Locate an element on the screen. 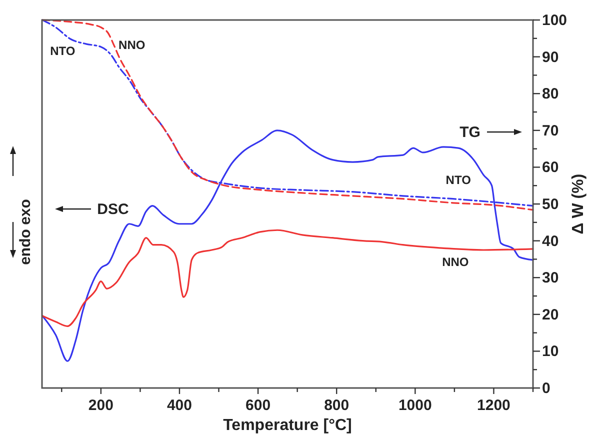 The width and height of the screenshot is (590, 436). annotation: DSC is located at coordinates (113, 209).